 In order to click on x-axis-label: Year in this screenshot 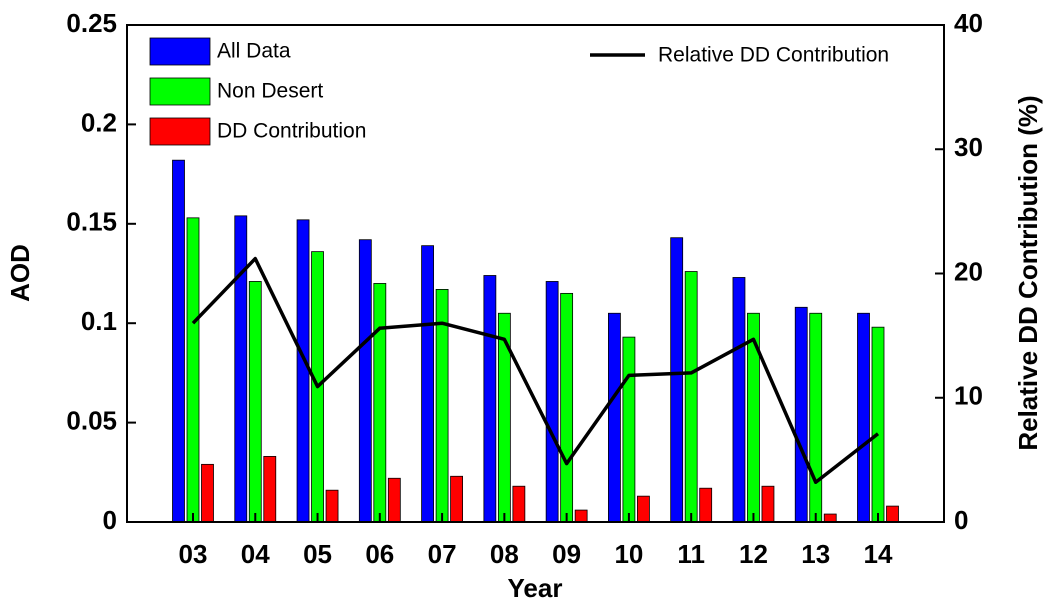, I will do `click(535, 588)`.